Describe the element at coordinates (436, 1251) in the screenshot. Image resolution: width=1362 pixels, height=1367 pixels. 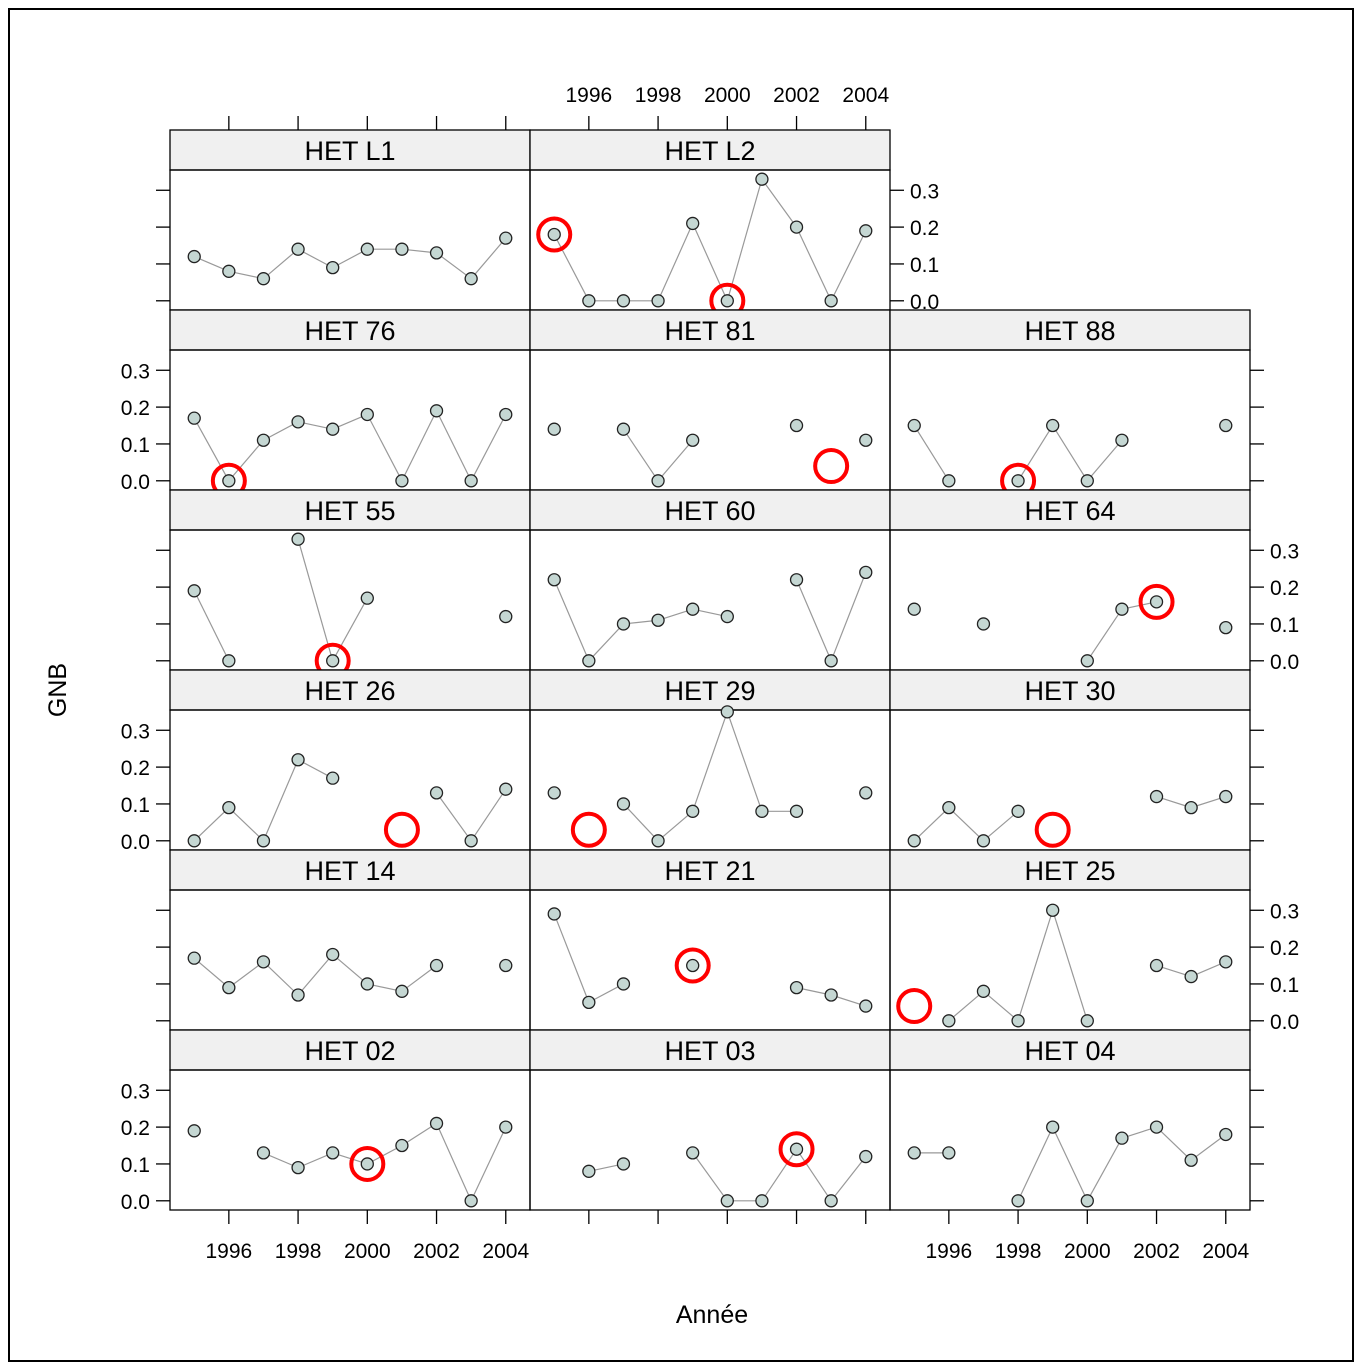
I see `x-tick-label: 2002` at that location.